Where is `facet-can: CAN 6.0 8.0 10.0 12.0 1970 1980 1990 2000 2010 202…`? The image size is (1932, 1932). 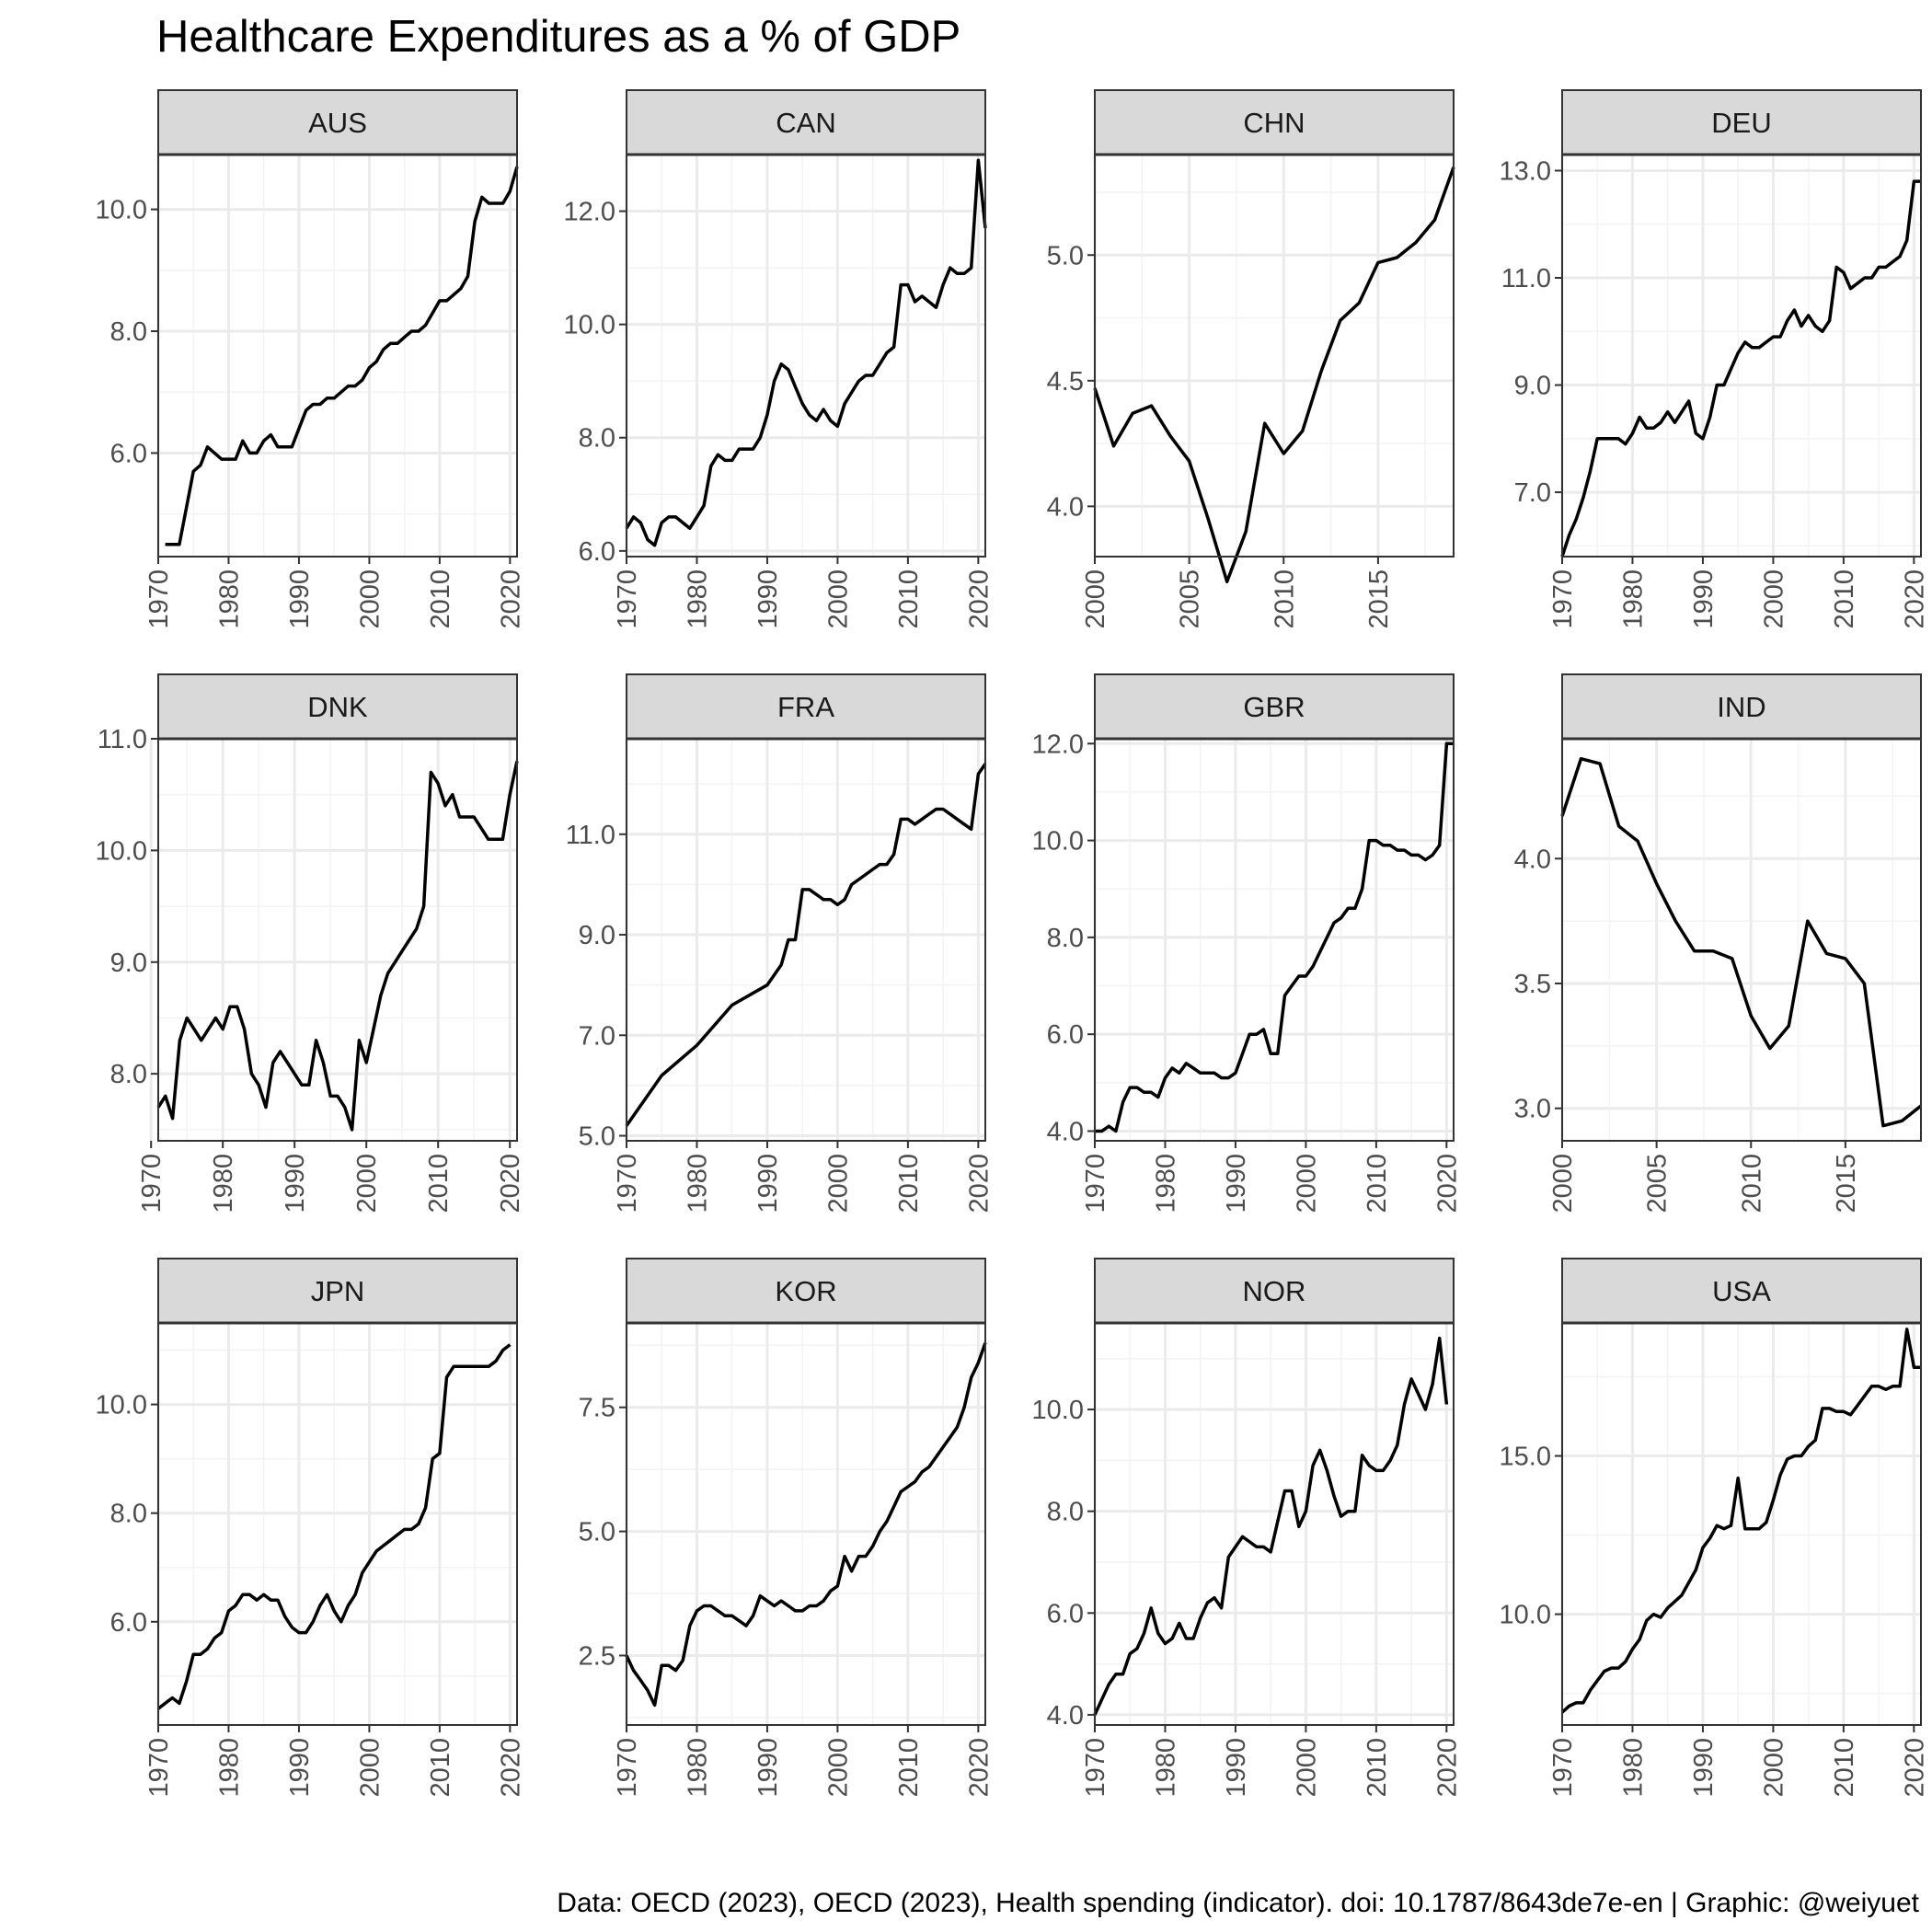 facet-can: CAN 6.0 8.0 10.0 12.0 1970 1980 1990 2000 2010 202… is located at coordinates (779, 359).